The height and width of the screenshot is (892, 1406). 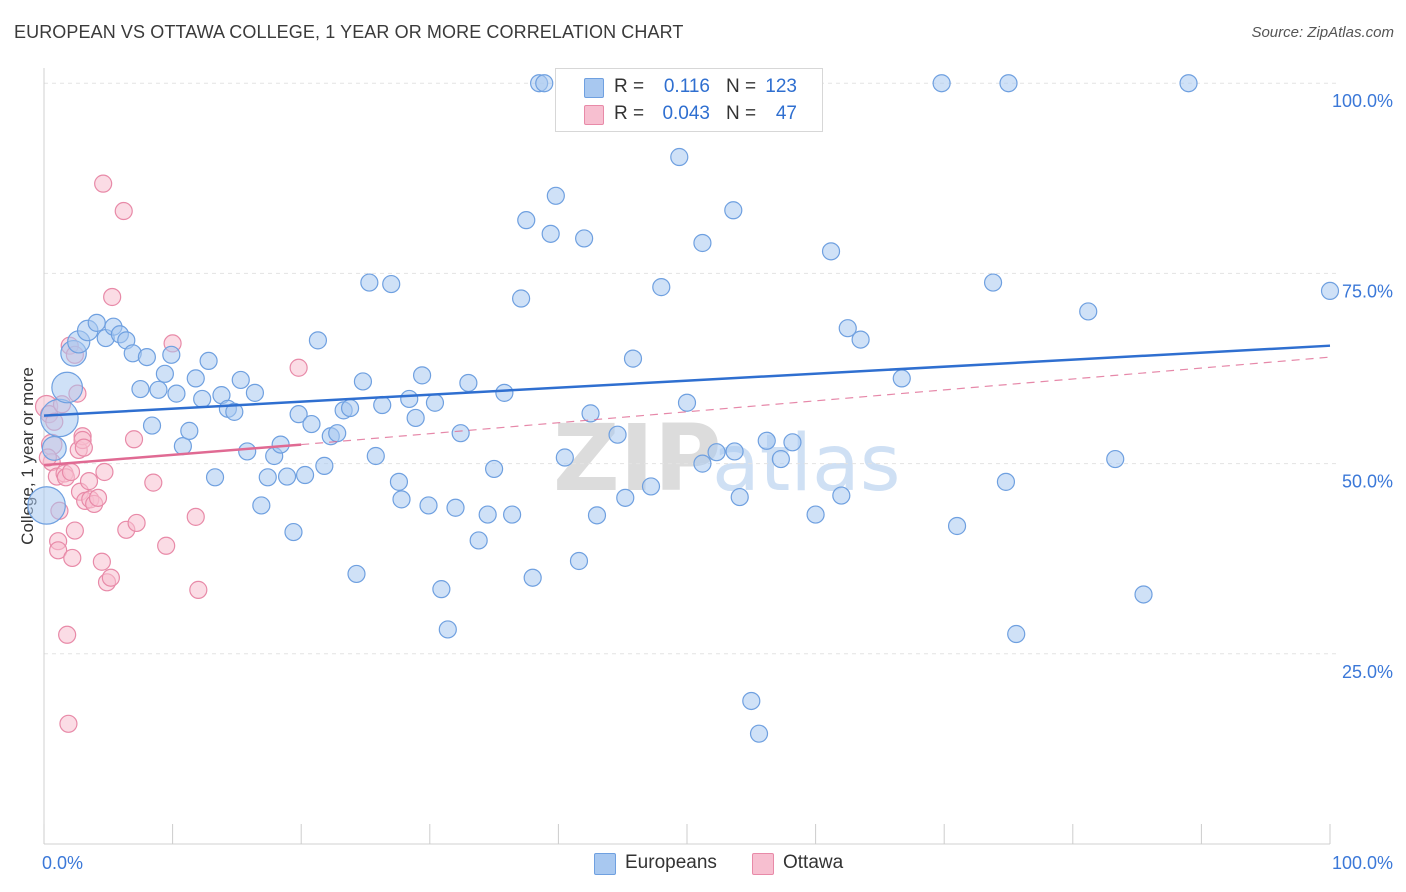 What do you see at coordinates (671, 862) in the screenshot?
I see `legend-label-europeans: Europeans` at bounding box center [671, 862].